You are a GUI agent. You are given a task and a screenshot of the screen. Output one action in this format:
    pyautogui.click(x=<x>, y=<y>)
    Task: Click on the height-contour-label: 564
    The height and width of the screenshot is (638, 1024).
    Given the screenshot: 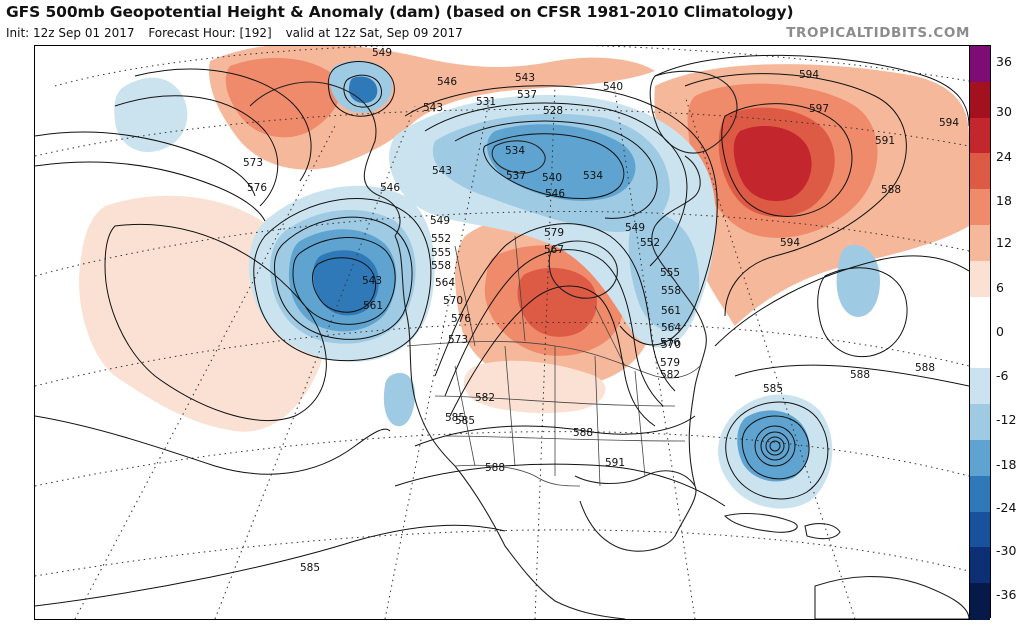 What is the action you would take?
    pyautogui.click(x=671, y=328)
    